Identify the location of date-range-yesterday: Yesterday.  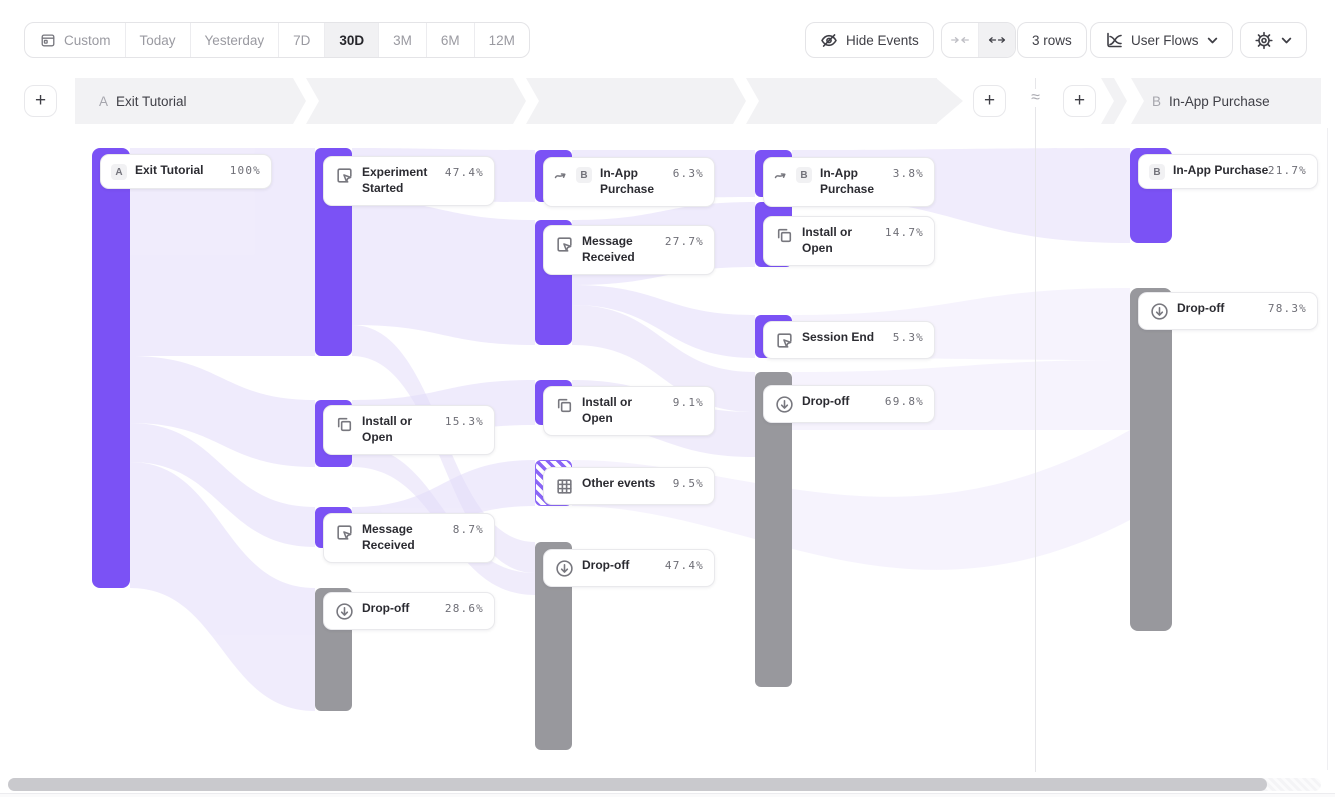
(234, 40).